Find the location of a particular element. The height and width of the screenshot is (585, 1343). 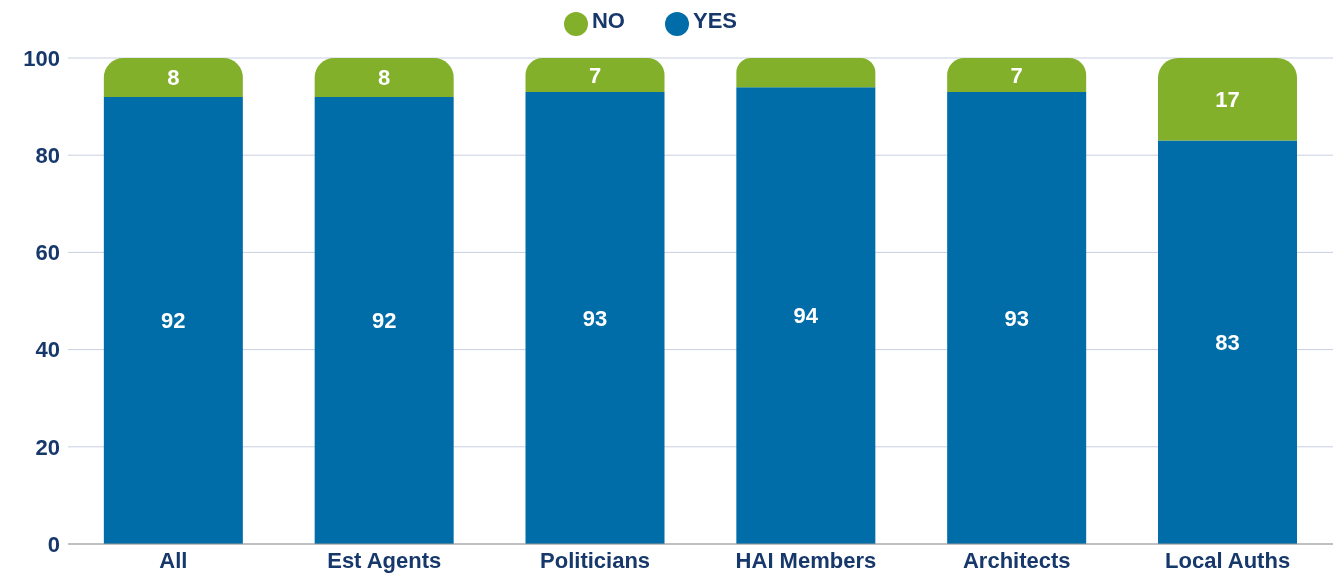

x-tick-label: Local Auths is located at coordinates (1228, 560).